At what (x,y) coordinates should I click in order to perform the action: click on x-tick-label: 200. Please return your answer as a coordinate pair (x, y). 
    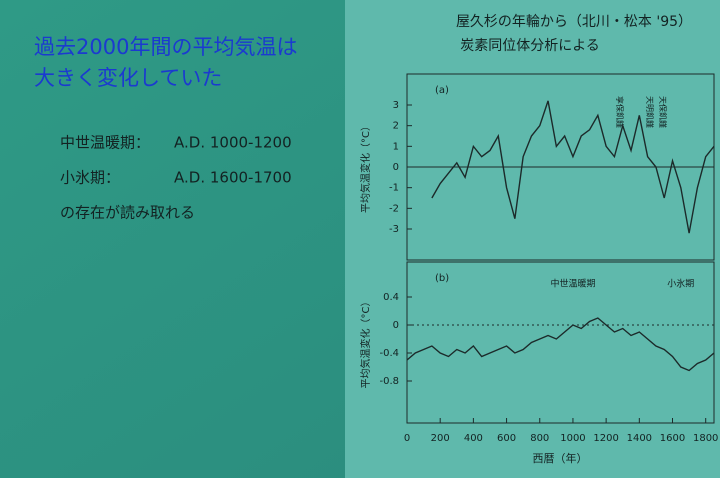
    Looking at the image, I should click on (440, 438).